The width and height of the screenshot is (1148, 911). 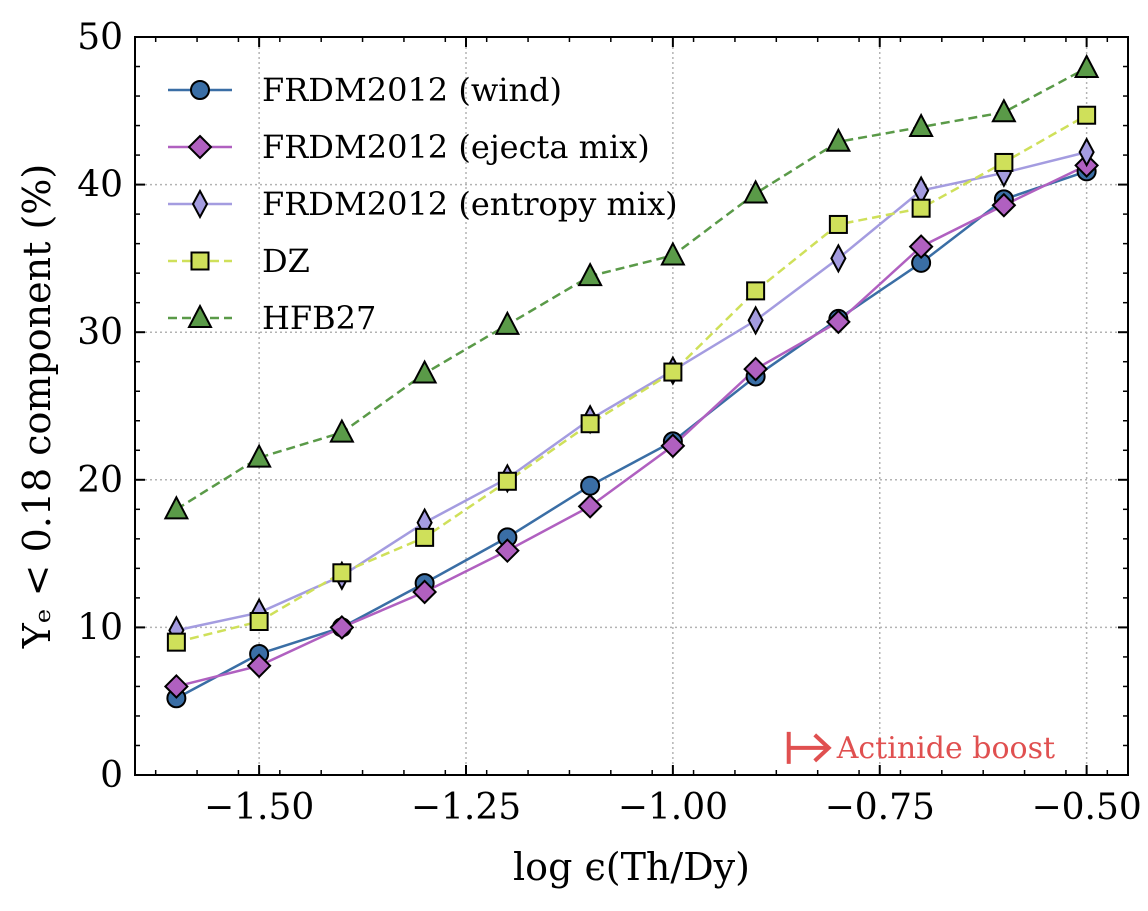 What do you see at coordinates (822, 748) in the screenshot?
I see `annotation-arrow-head` at bounding box center [822, 748].